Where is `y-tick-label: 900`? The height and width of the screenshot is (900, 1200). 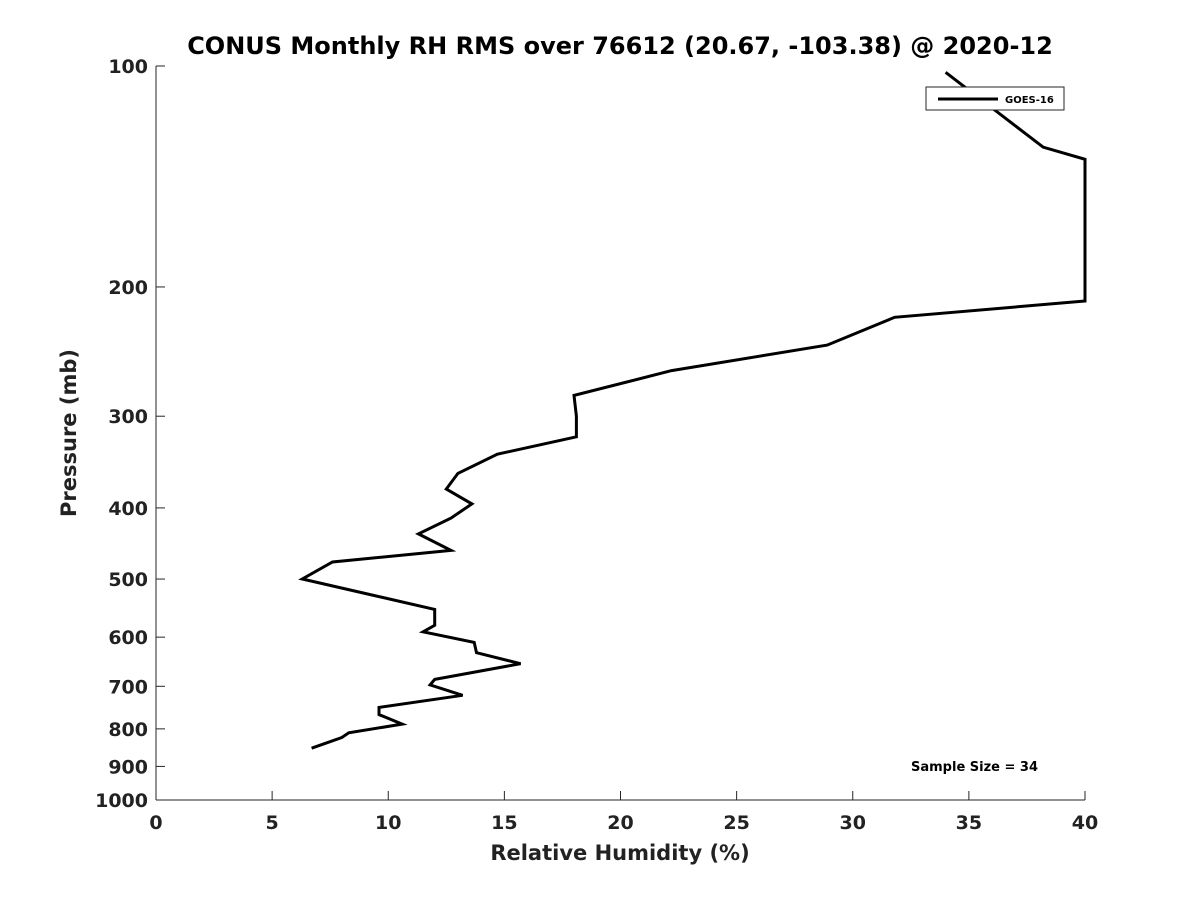 y-tick-label: 900 is located at coordinates (128, 767).